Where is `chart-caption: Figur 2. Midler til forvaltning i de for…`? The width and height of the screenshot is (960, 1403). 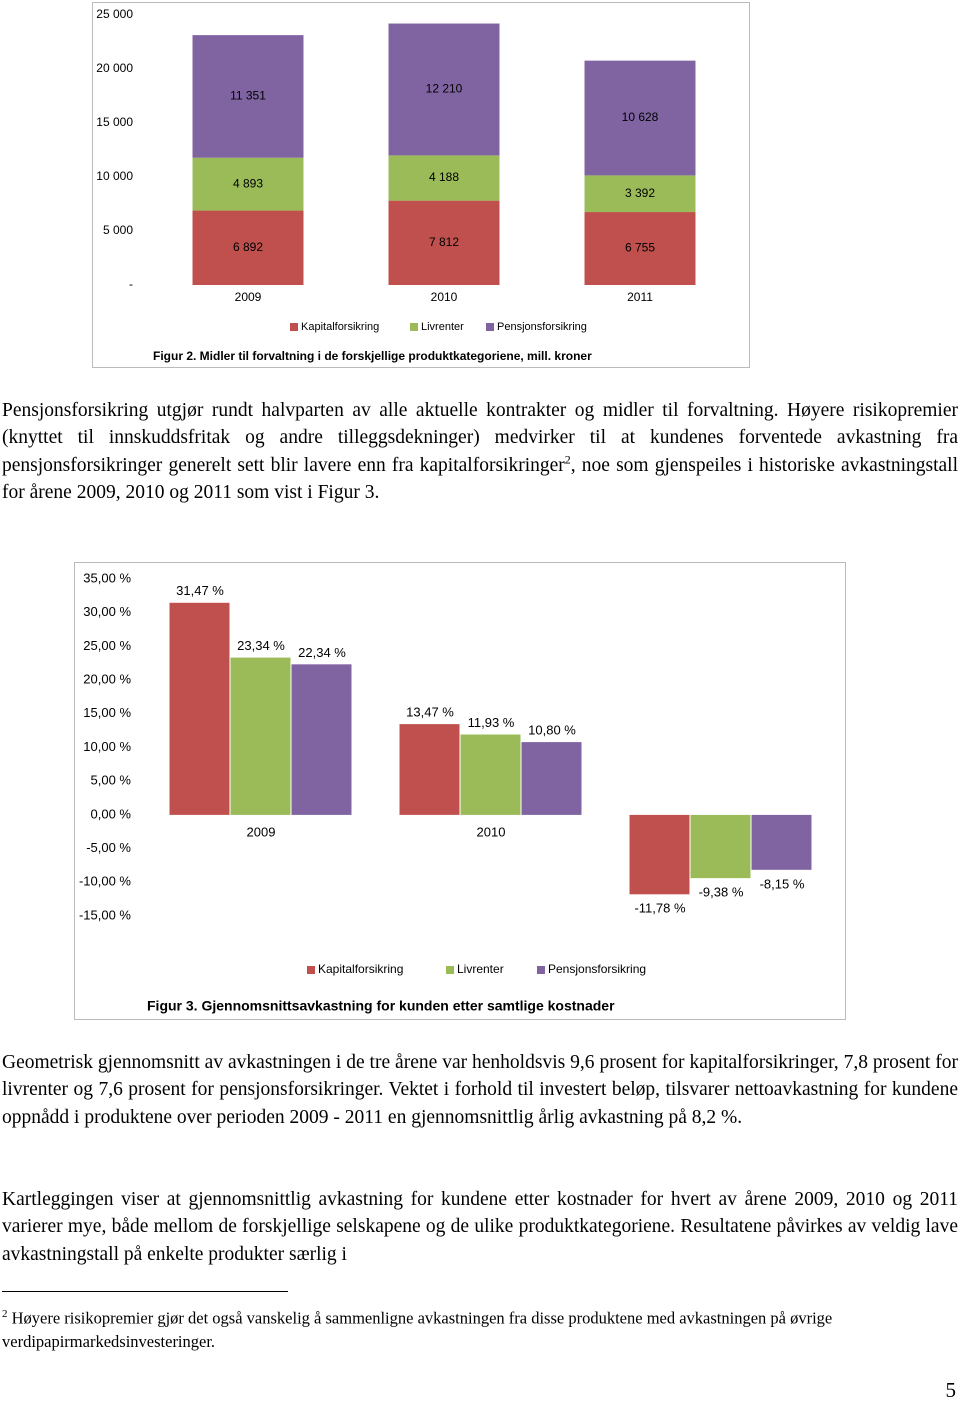 chart-caption: Figur 2. Midler til forvaltning i de for… is located at coordinates (372, 356).